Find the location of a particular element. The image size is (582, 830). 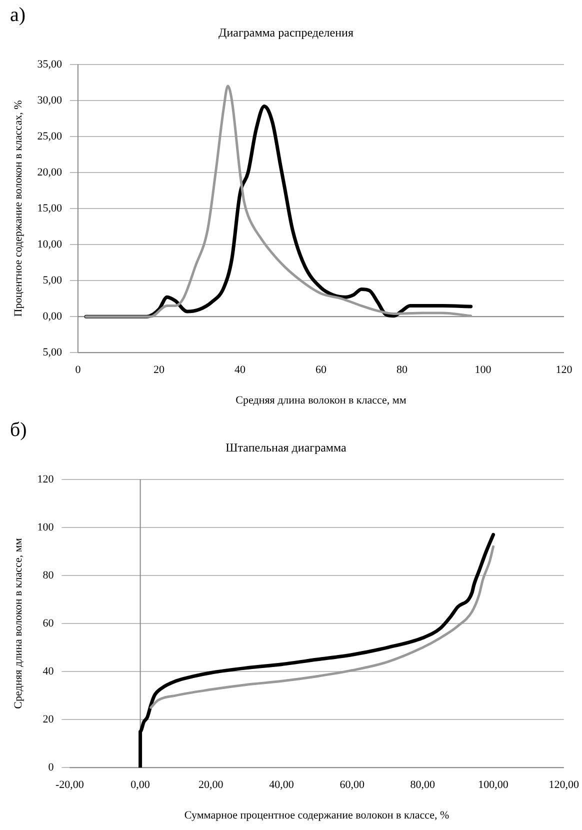

x-tick-label: 20 is located at coordinates (159, 370).